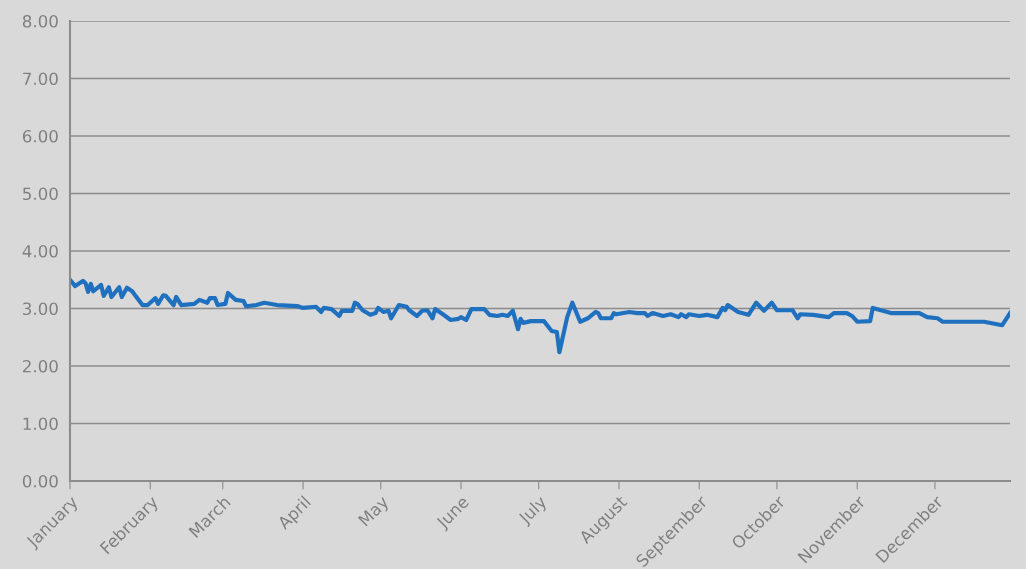 This screenshot has height=569, width=1026. Describe the element at coordinates (40, 194) in the screenshot. I see `y-tick-label: 5.00` at that location.